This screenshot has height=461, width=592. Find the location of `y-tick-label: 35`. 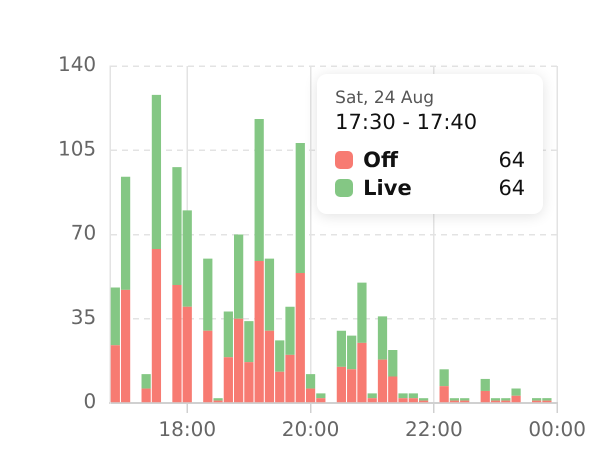

y-tick-label: 35 is located at coordinates (83, 316).